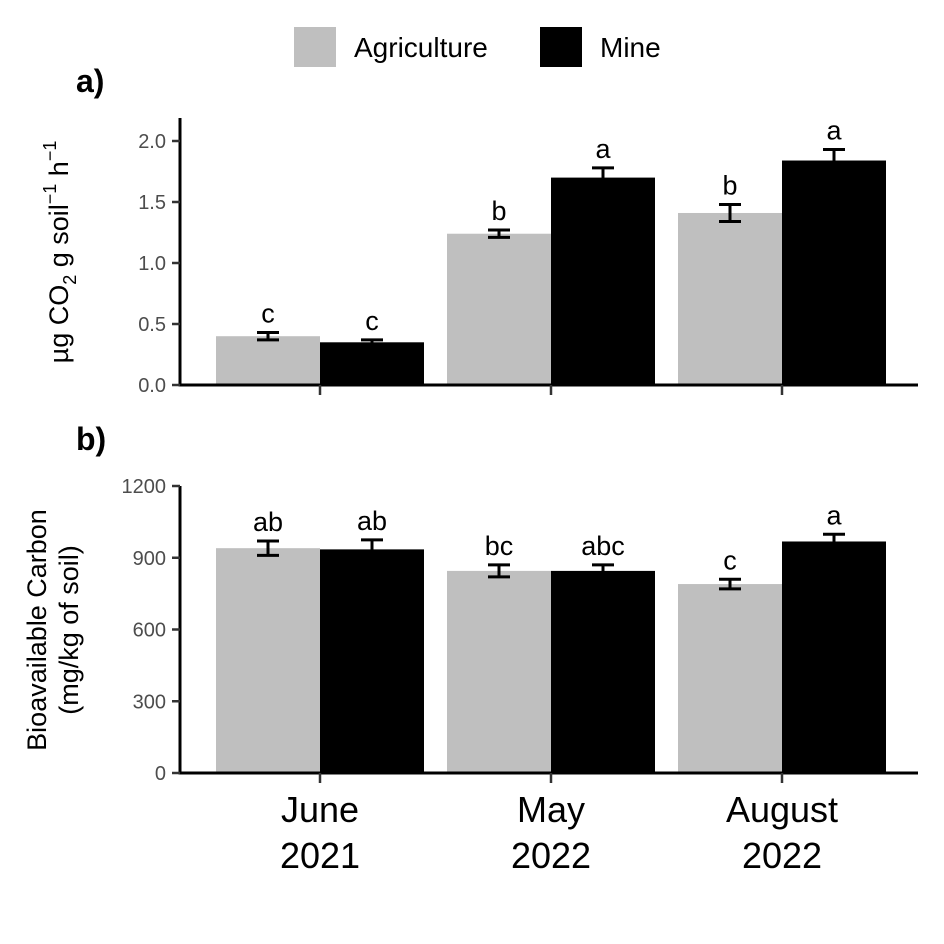 The image size is (944, 944). What do you see at coordinates (730, 560) in the screenshot?
I see `significance-letter-b-0-2: c` at bounding box center [730, 560].